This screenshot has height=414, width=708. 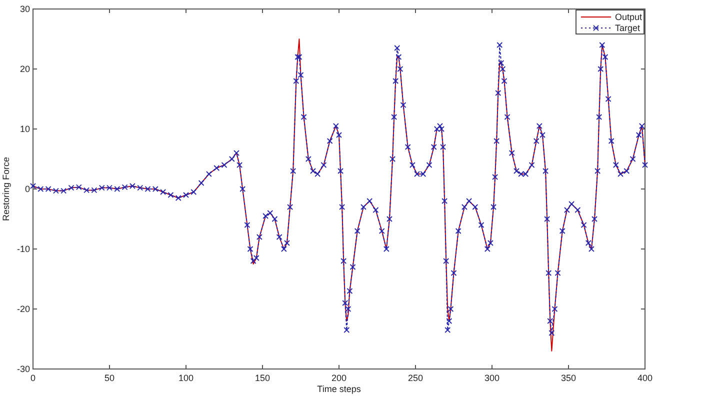 What do you see at coordinates (27, 189) in the screenshot?
I see `y-tick-label: 0` at bounding box center [27, 189].